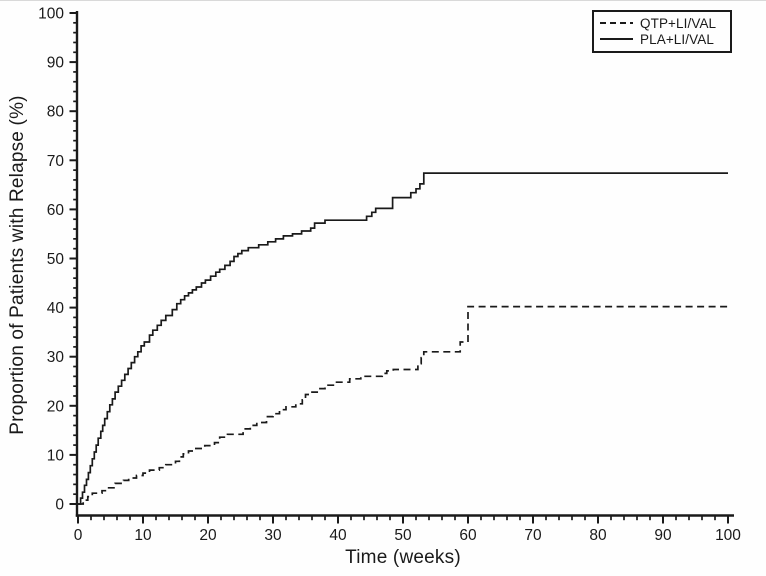 The width and height of the screenshot is (766, 576). What do you see at coordinates (403, 557) in the screenshot?
I see `x-axis-title: Time (weeks)` at bounding box center [403, 557].